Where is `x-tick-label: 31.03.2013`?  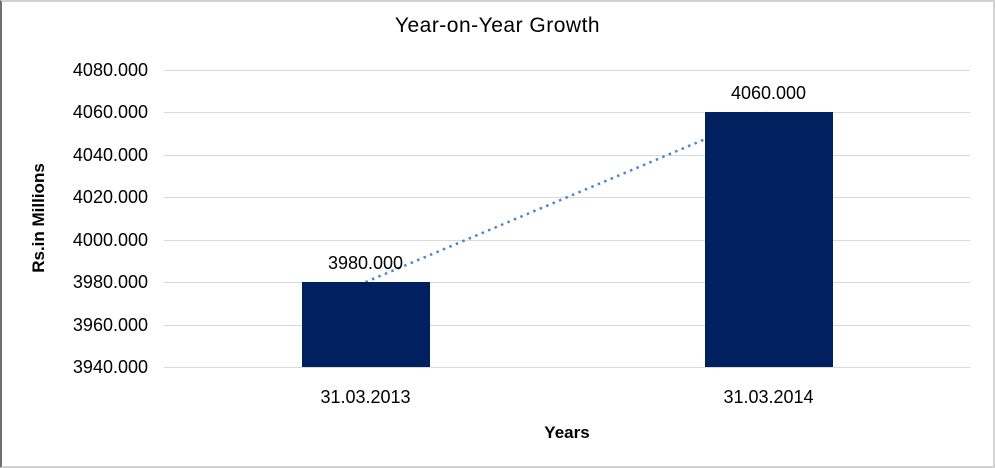
x-tick-label: 31.03.2013 is located at coordinates (365, 397).